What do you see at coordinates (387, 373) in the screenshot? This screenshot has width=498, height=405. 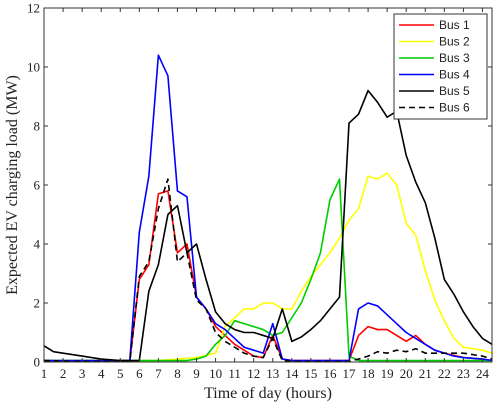 I see `x-tick-label: 19` at bounding box center [387, 373].